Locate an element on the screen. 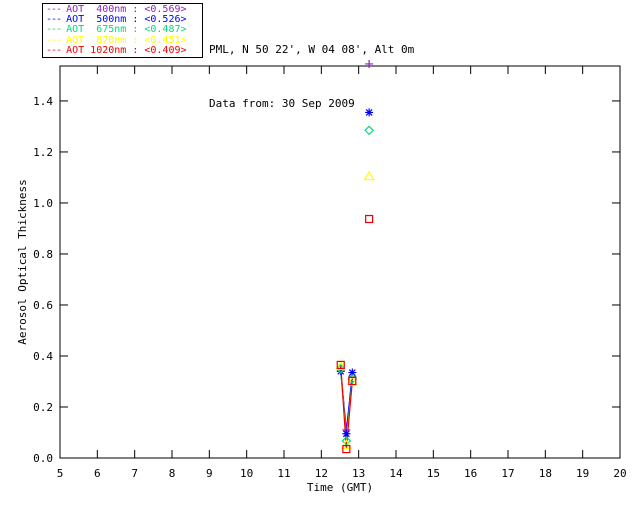 The height and width of the screenshot is (512, 640). legend-row-aot-675nm: --- AOT 675nm : <0.487> is located at coordinates (124, 30).